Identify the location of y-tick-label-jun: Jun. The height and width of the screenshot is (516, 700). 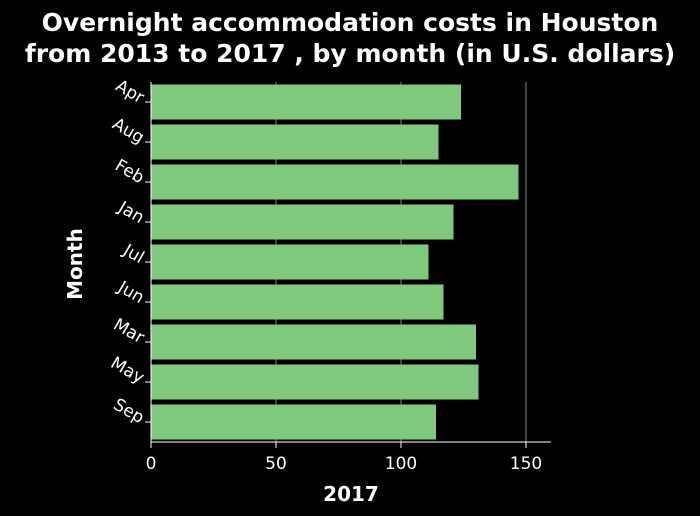
(131, 292).